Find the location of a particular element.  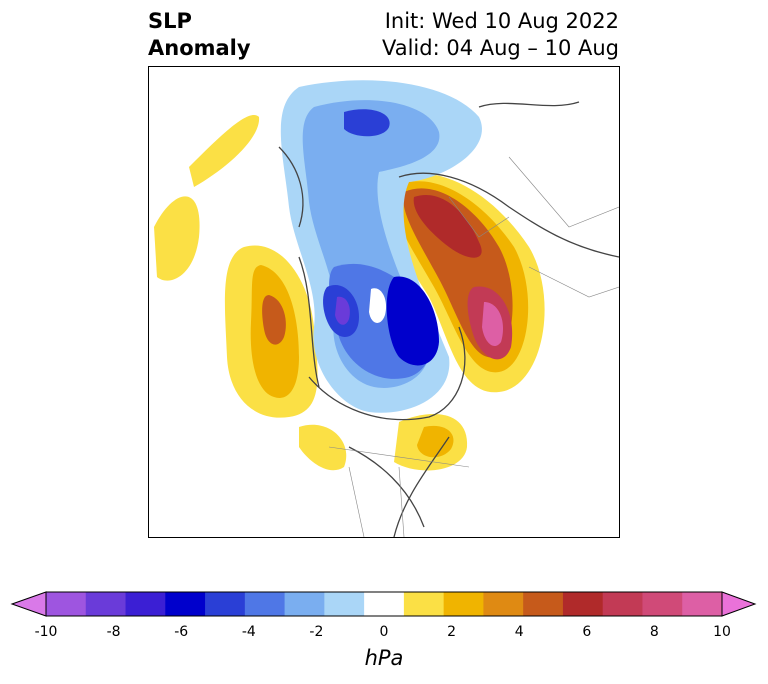

colorbar is located at coordinates (383, 604).